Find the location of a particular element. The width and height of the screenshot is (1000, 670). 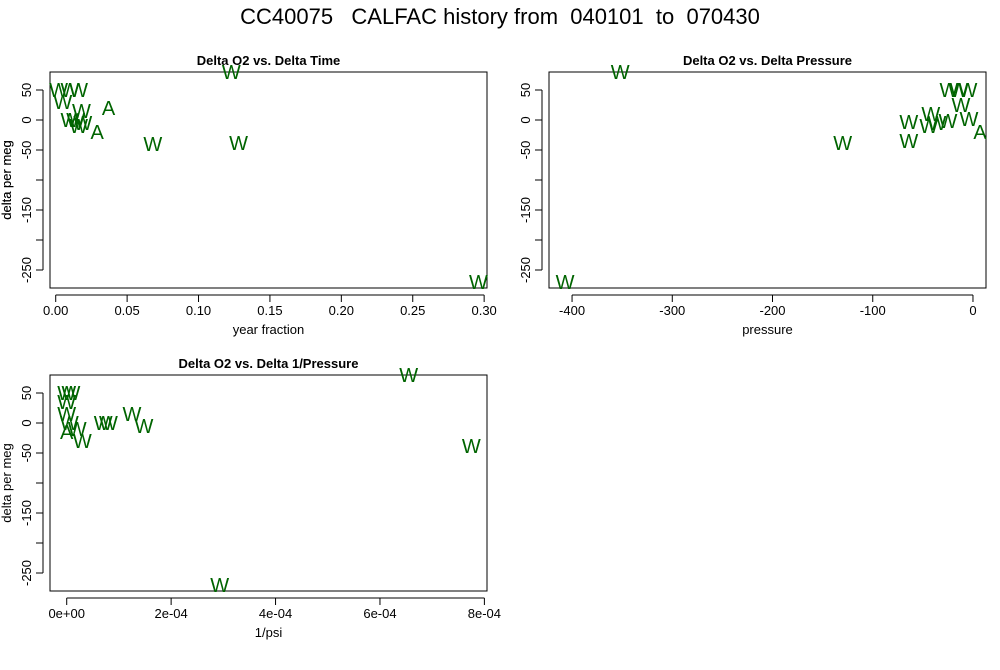

x-tick-label: 0.25 is located at coordinates (412, 310).